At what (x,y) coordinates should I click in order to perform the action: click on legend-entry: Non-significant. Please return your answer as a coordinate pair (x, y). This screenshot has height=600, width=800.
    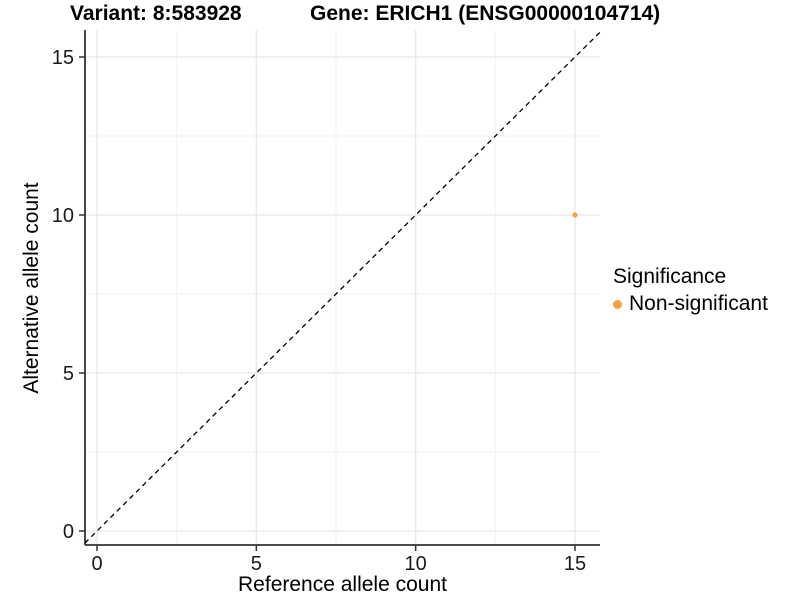
    Looking at the image, I should click on (690, 304).